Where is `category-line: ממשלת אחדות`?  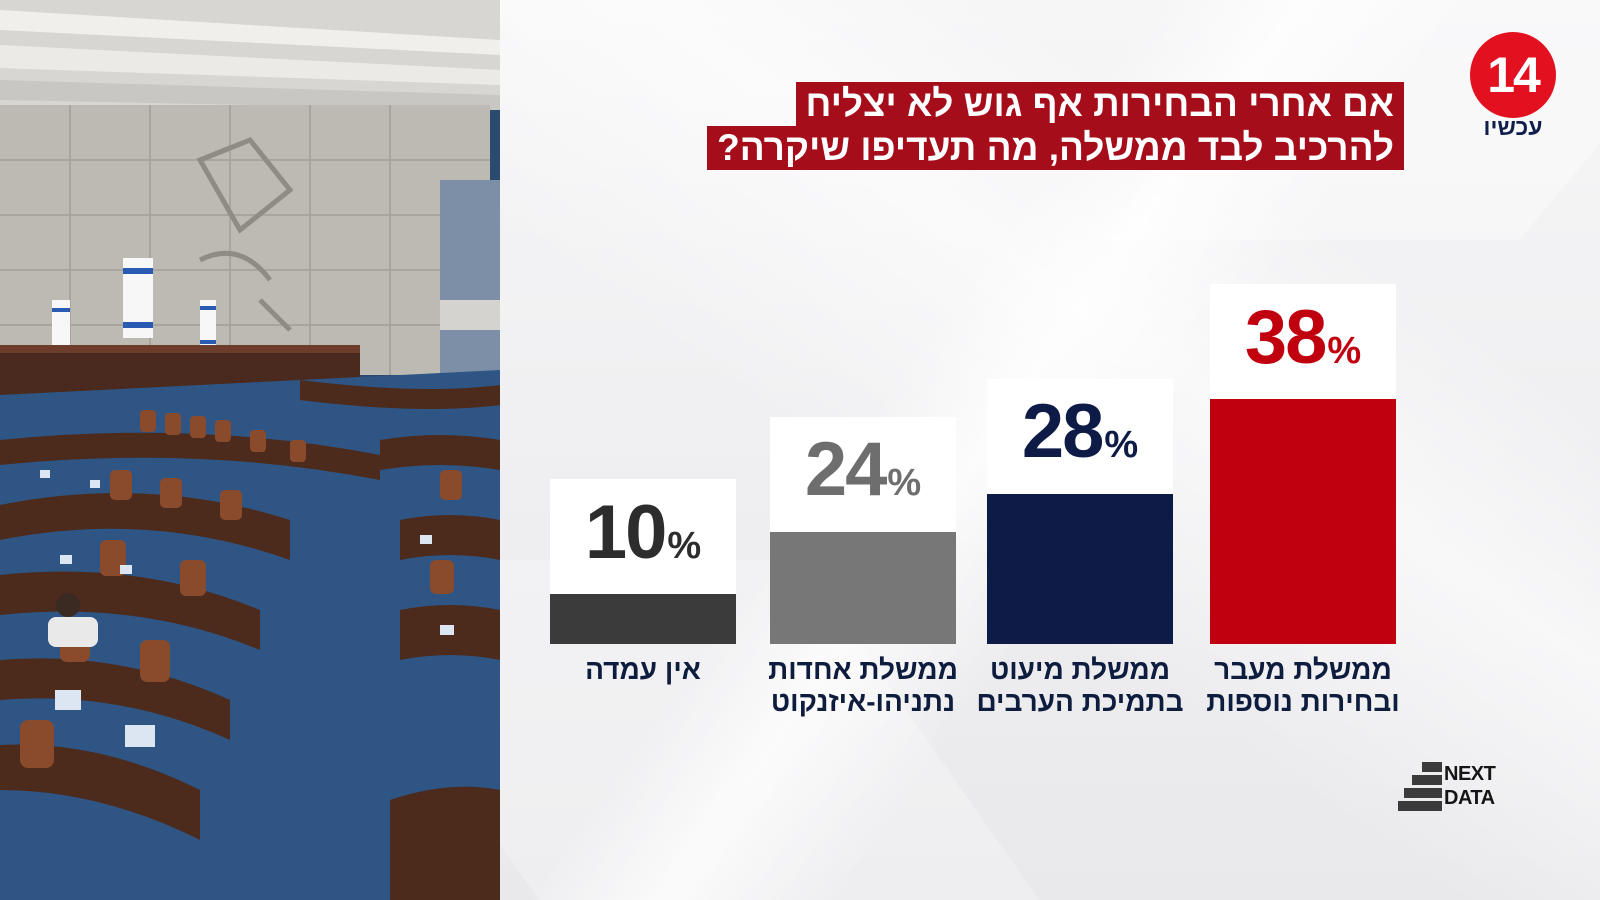 category-line: ממשלת אחדות is located at coordinates (863, 669).